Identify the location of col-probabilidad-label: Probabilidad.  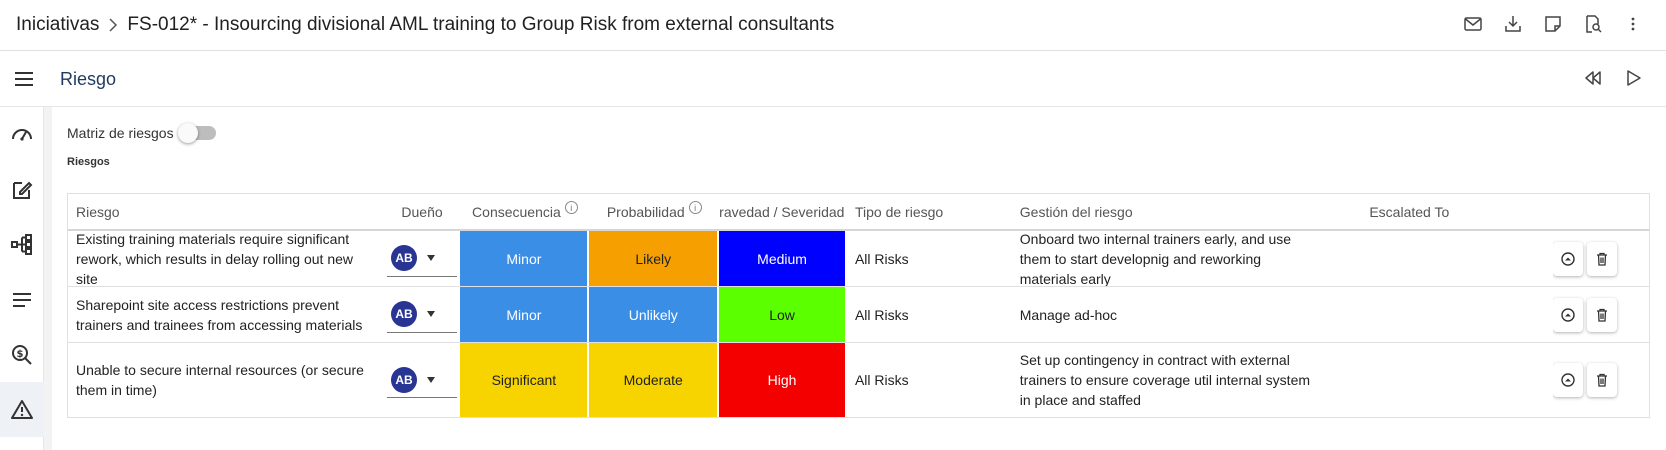
(645, 211).